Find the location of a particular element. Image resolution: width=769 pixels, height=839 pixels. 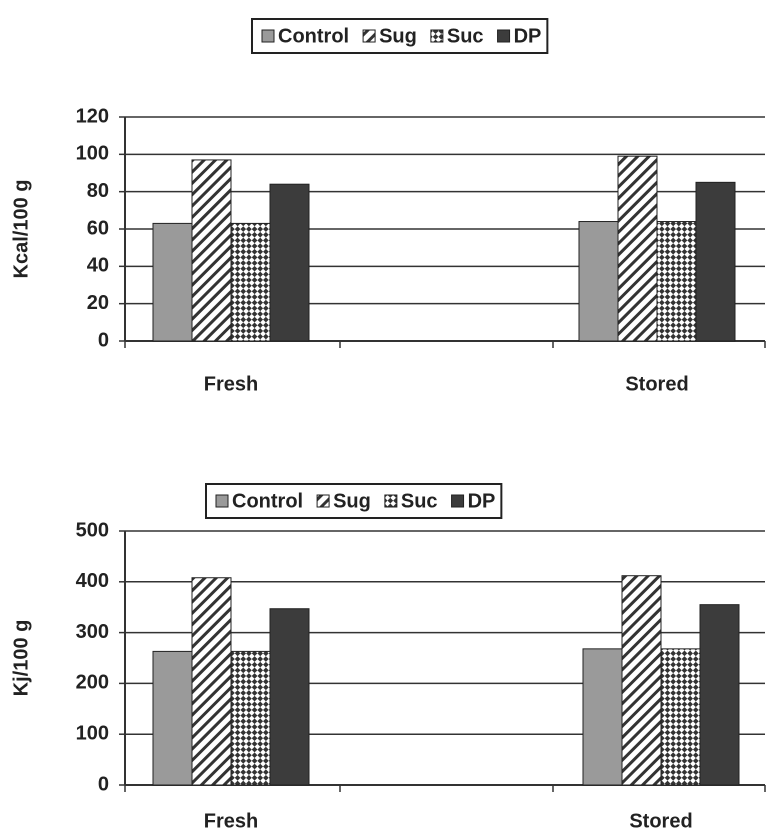

y-tick-label: 500 is located at coordinates (92, 530).